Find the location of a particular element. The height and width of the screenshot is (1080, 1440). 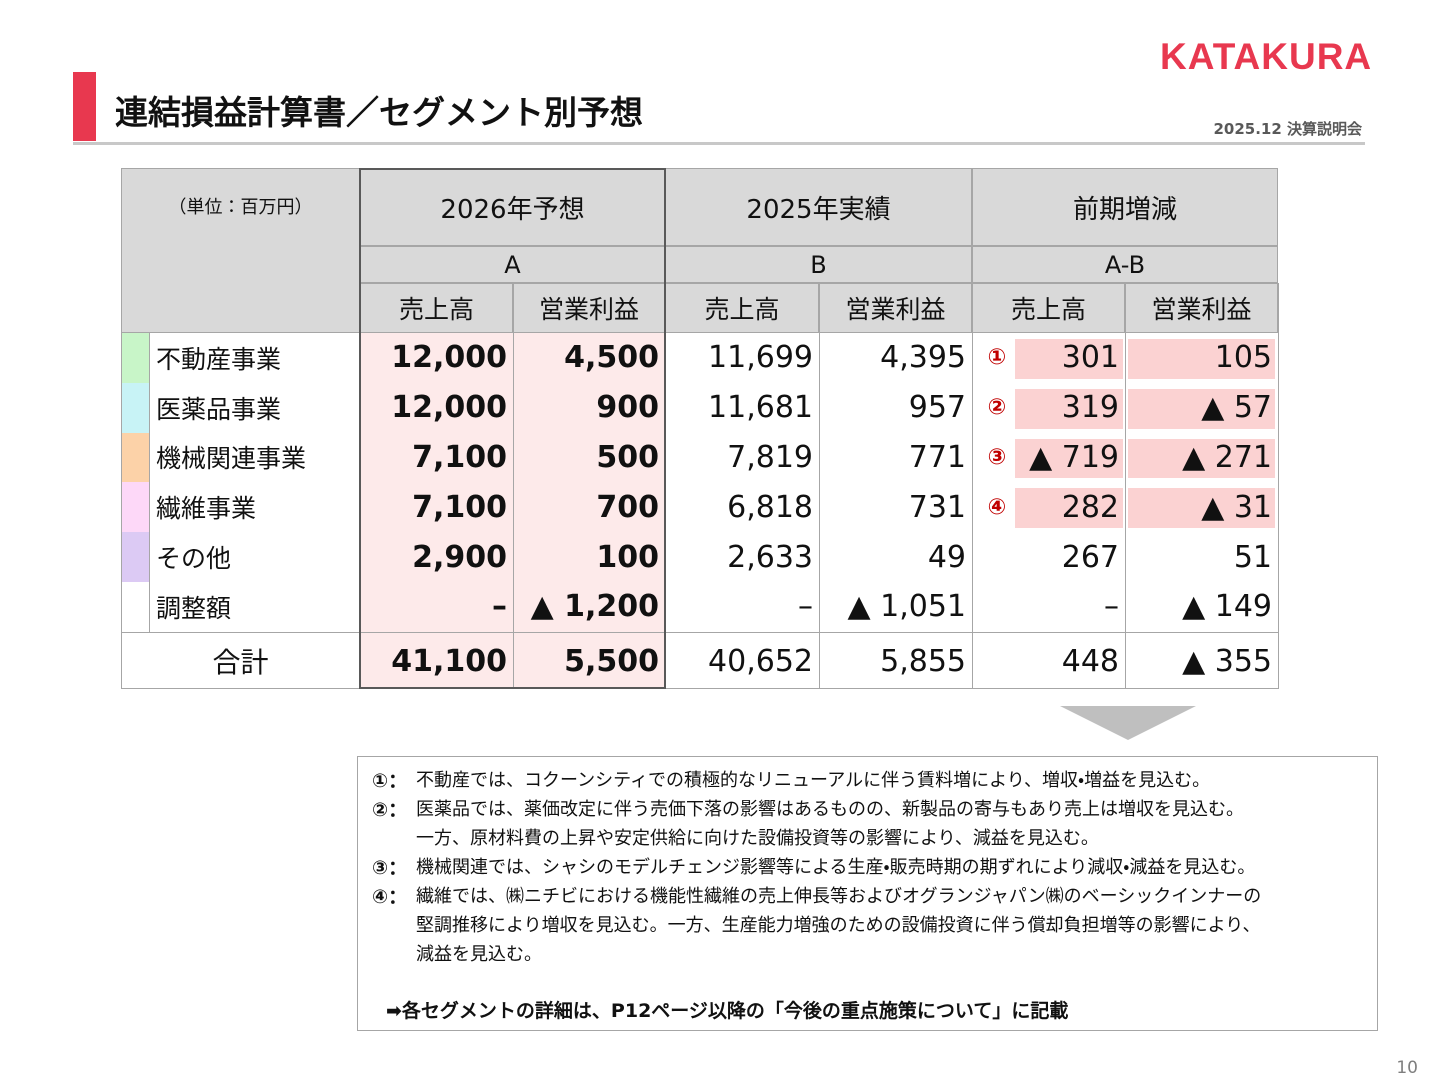

cell: 900 is located at coordinates (627, 408).